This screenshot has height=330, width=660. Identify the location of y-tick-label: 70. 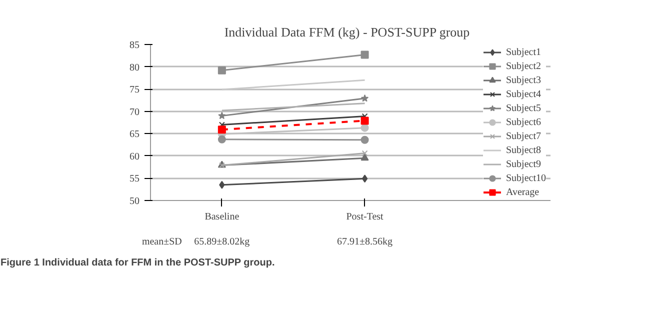
(135, 112).